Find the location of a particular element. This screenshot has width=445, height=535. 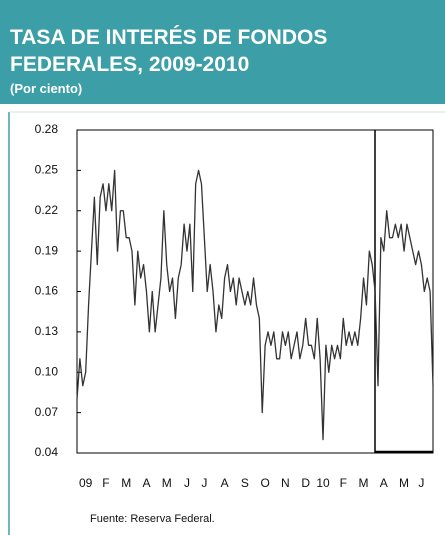

x-tick-label: N is located at coordinates (285, 483).